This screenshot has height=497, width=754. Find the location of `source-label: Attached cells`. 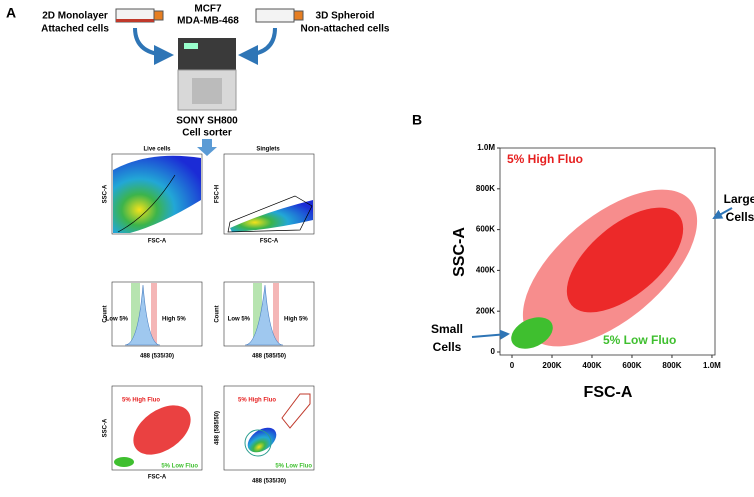

source-label: Attached cells is located at coordinates (75, 29).